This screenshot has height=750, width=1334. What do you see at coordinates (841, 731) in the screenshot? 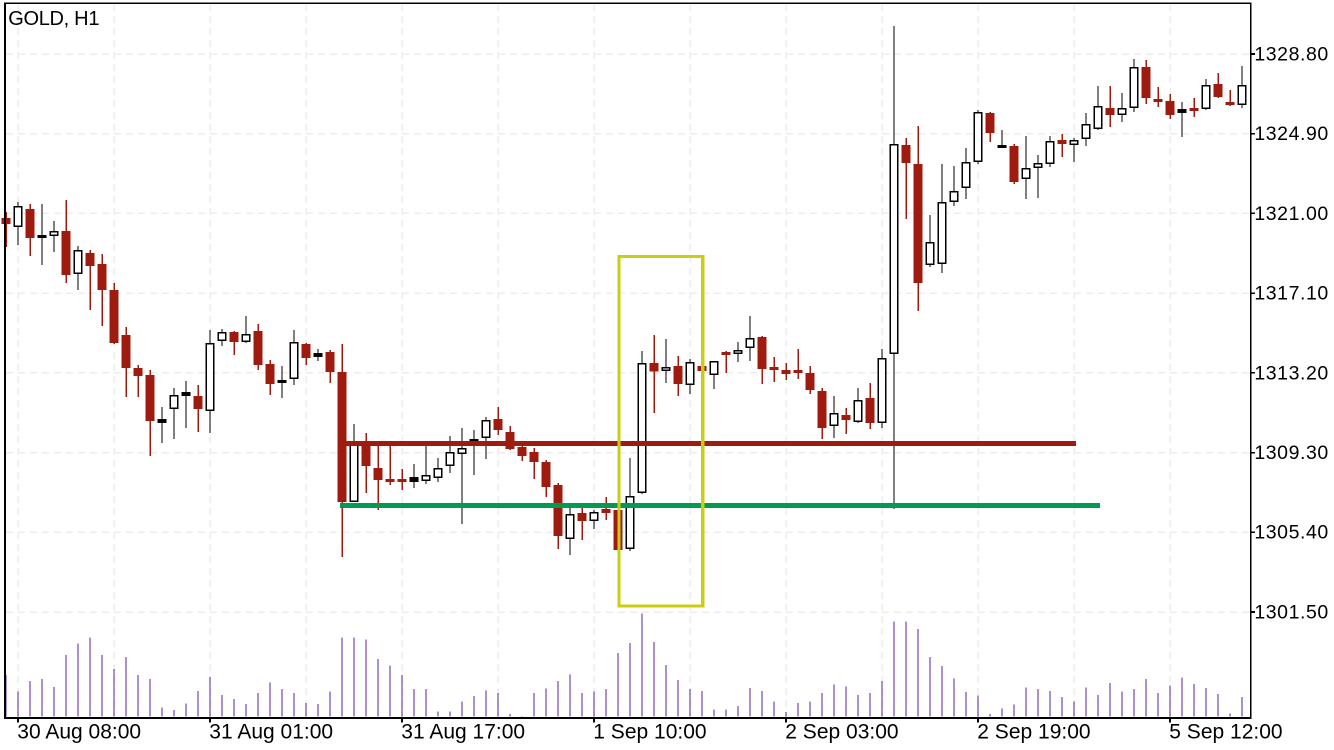
I see `svg-text: 2 Sep 03:00` at bounding box center [841, 731].